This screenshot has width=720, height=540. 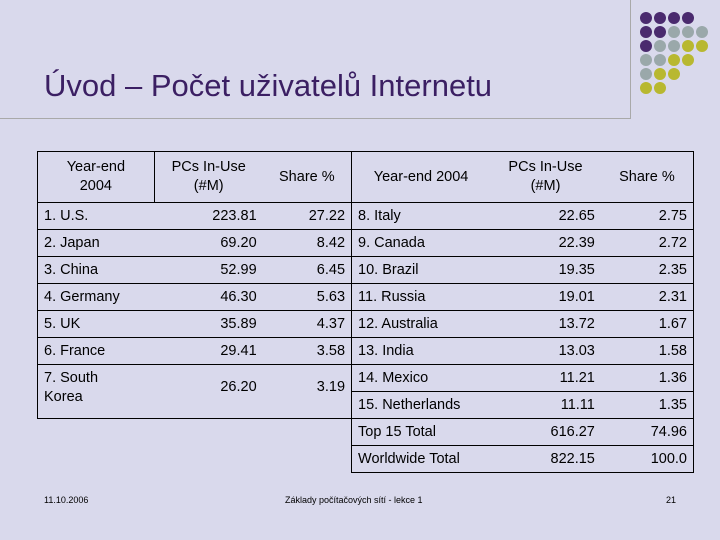 I want to click on share-cell: 1.36, so click(x=647, y=378).